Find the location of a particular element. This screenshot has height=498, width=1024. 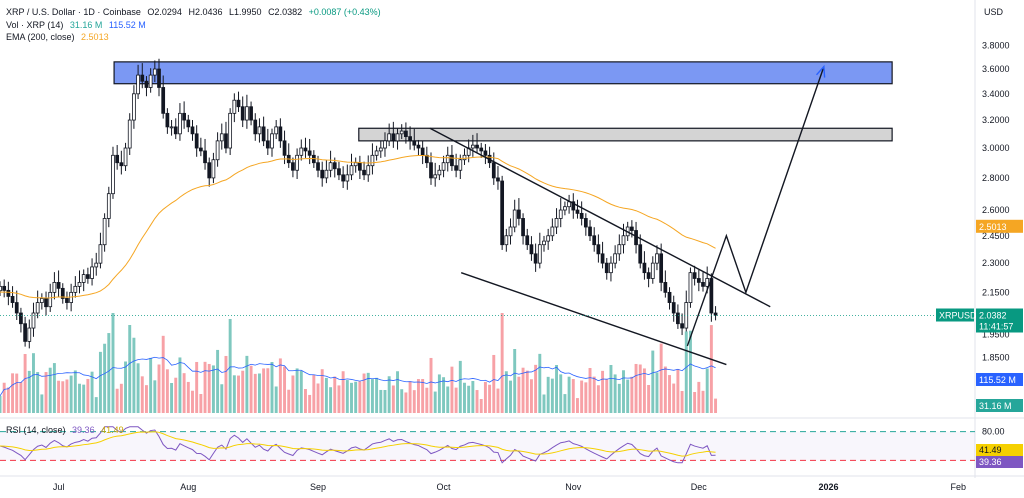

close-value: C2.0382 is located at coordinates (285, 12).